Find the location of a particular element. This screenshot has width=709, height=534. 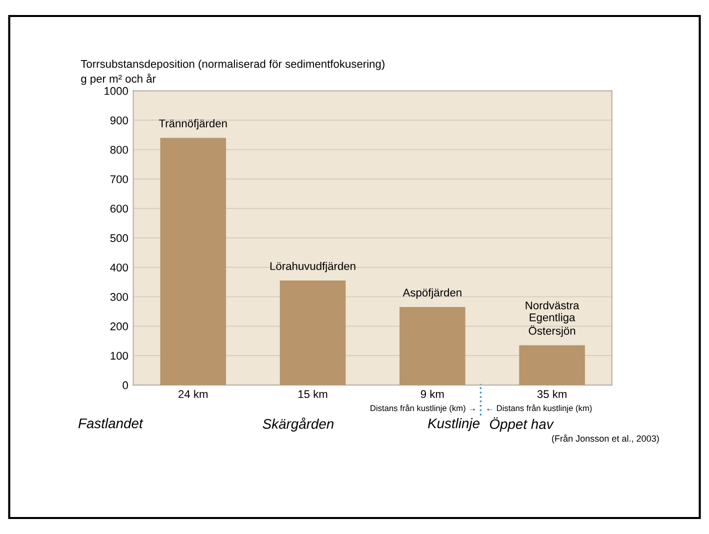

y-tick-label: 200 is located at coordinates (119, 326).